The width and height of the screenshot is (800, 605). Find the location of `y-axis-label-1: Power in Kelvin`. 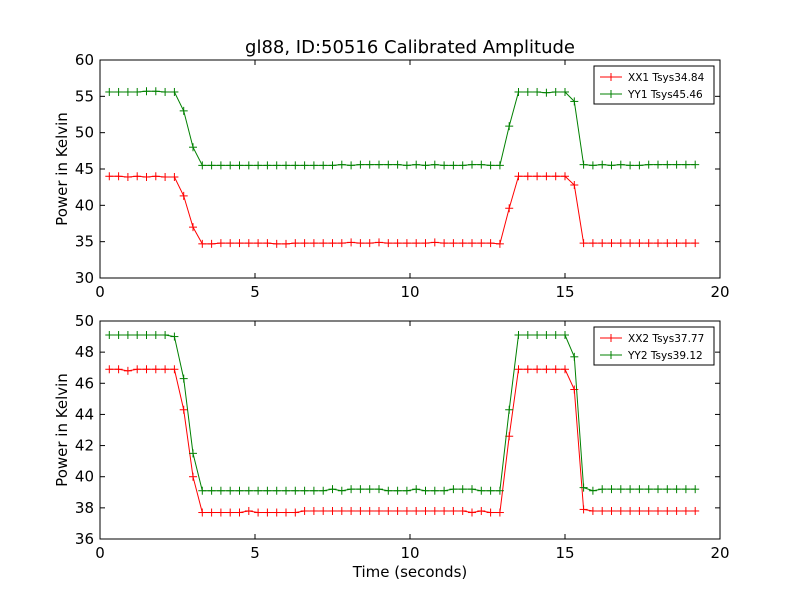

y-axis-label-1: Power in Kelvin is located at coordinates (62, 169).